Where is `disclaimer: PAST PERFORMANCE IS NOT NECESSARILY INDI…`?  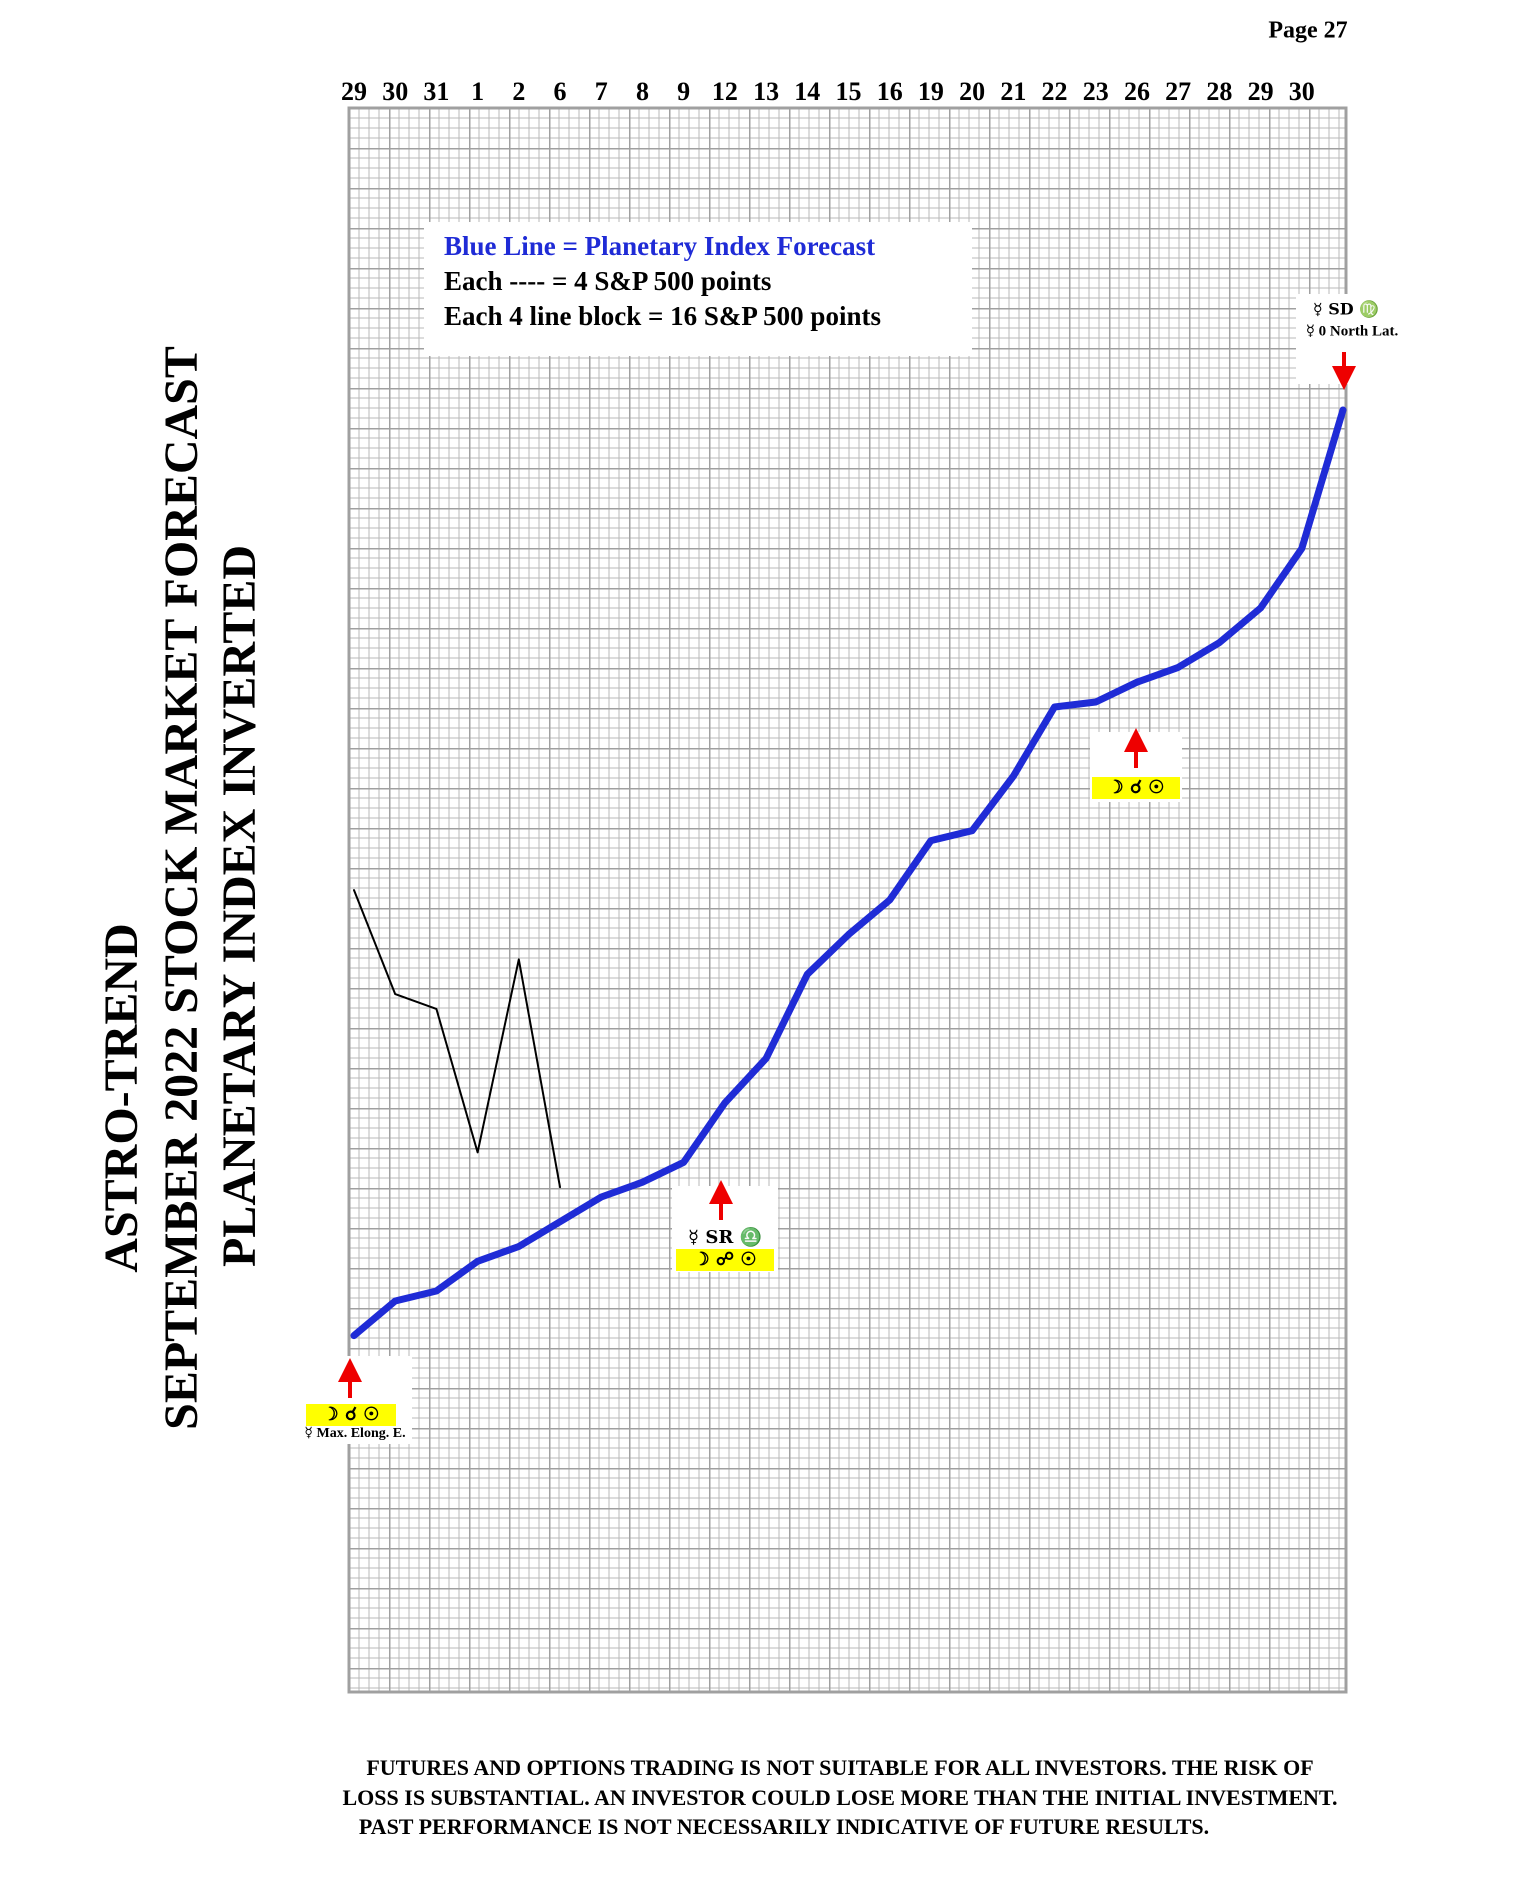 disclaimer: PAST PERFORMANCE IS NOT NECESSARILY INDI… is located at coordinates (784, 1826).